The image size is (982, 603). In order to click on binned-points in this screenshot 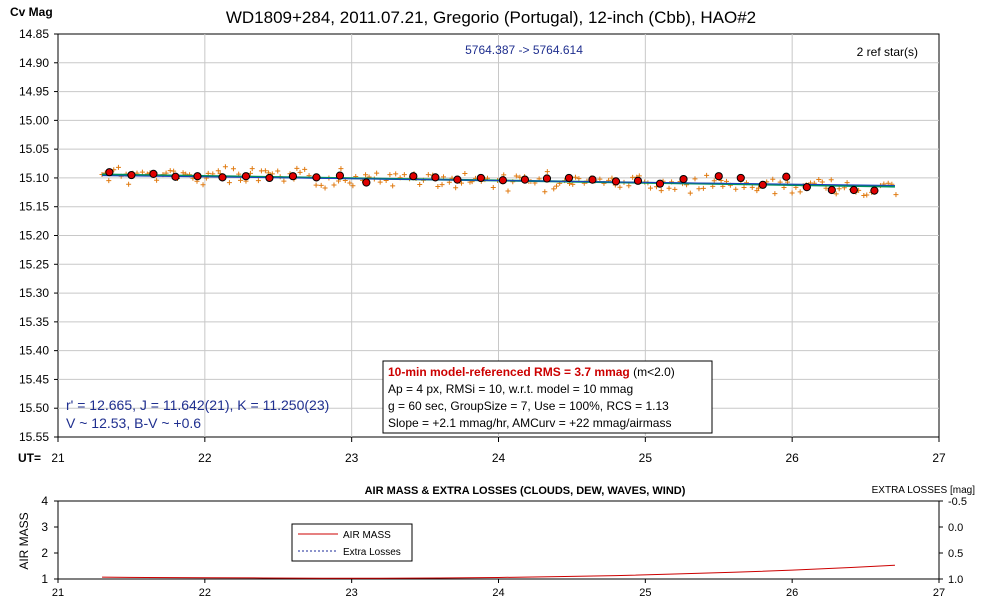, I will do `click(492, 181)`.